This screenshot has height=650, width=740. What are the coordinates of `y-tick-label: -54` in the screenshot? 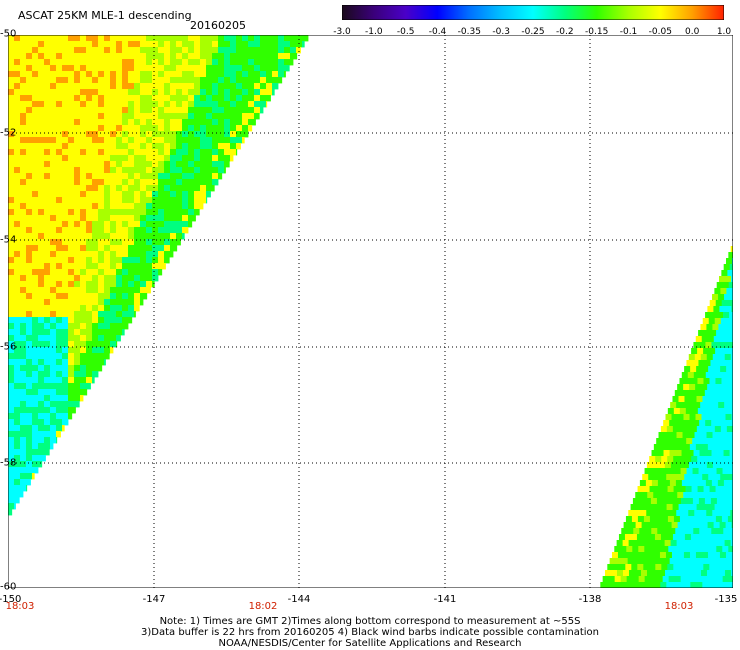 It's located at (8, 240).